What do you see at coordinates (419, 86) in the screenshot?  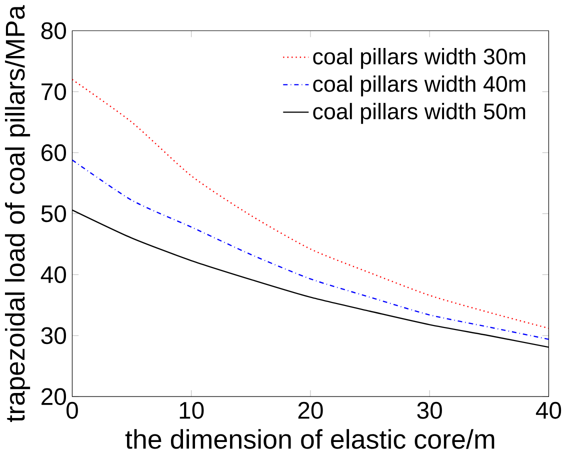 I see `legend-label: coal pillars width 40m` at bounding box center [419, 86].